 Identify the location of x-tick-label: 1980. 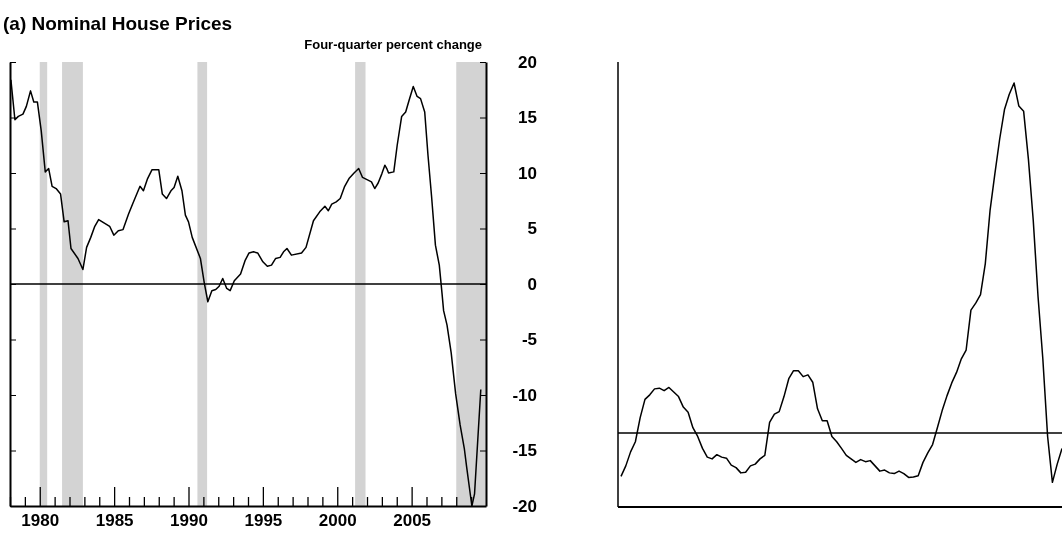
(40, 521).